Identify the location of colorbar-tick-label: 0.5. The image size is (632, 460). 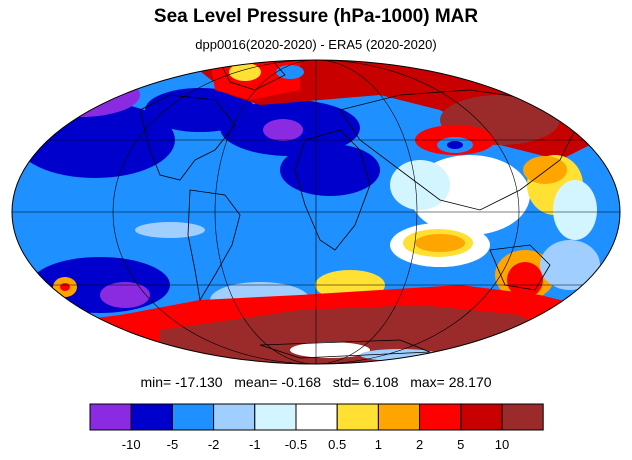
(337, 444).